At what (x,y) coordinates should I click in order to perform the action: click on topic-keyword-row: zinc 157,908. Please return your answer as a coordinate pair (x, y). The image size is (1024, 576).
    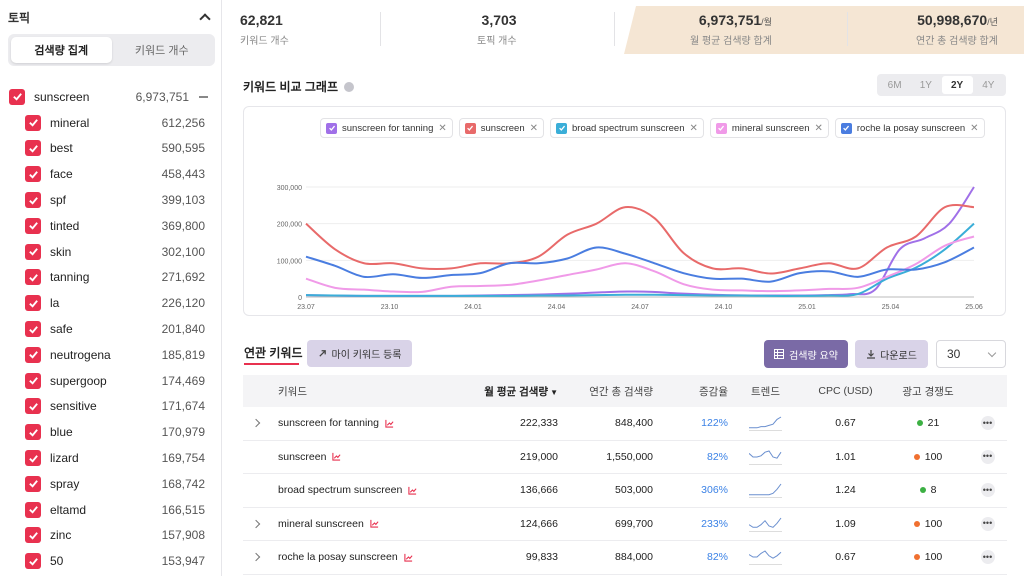
    Looking at the image, I should click on (110, 536).